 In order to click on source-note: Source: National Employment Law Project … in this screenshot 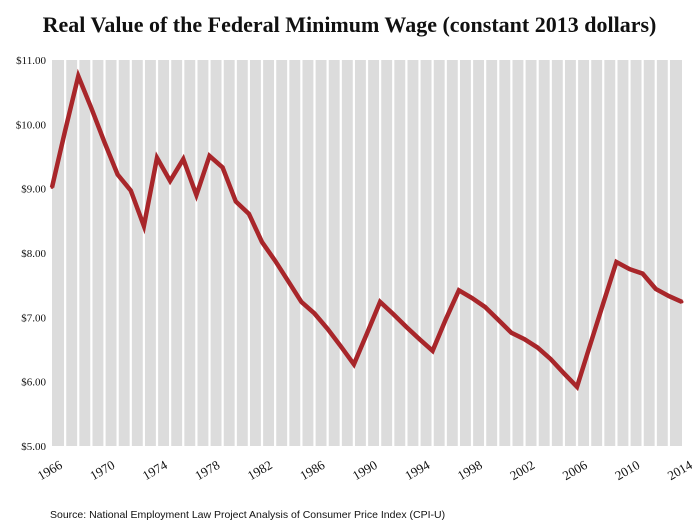, I will do `click(248, 515)`.